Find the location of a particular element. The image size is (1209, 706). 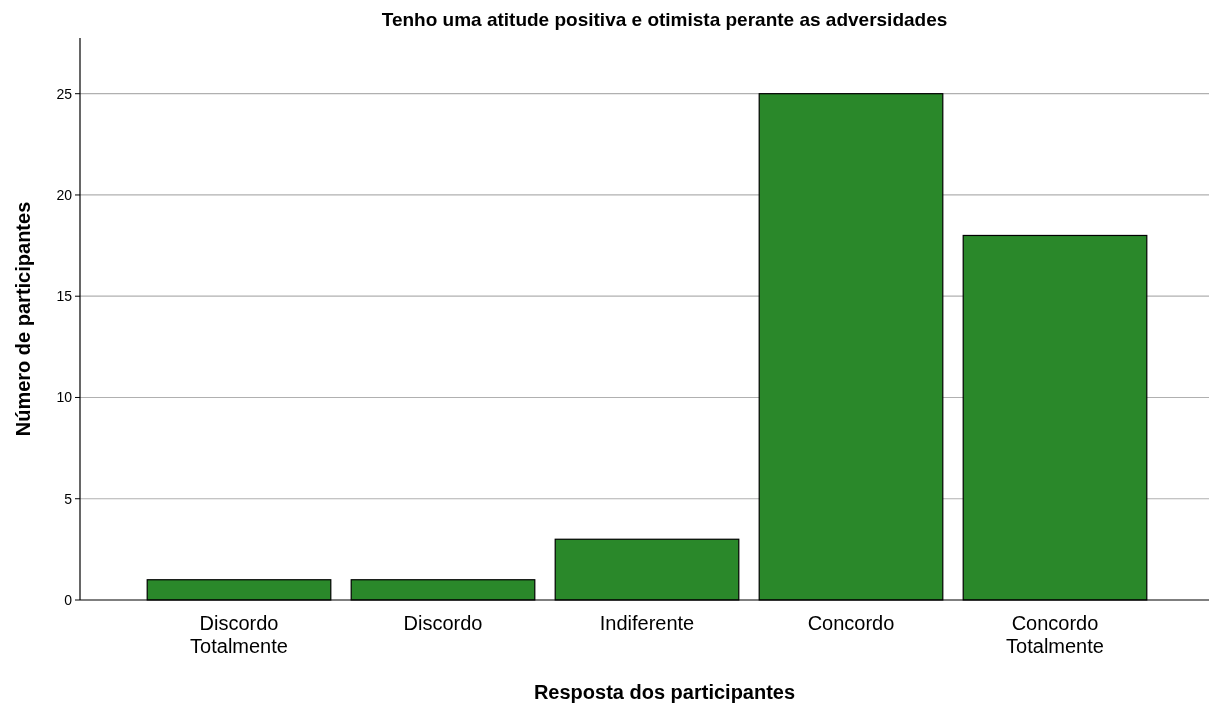

chart-title: Tenho uma atitude positiva e otimista perante as adversidades is located at coordinates (664, 19).